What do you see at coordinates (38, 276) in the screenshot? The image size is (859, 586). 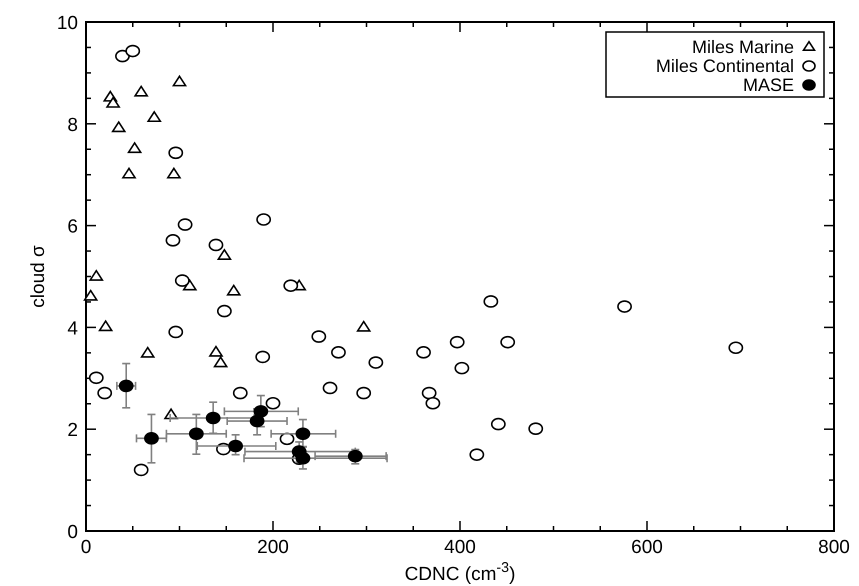 I see `y-axis-title: cloud σ` at bounding box center [38, 276].